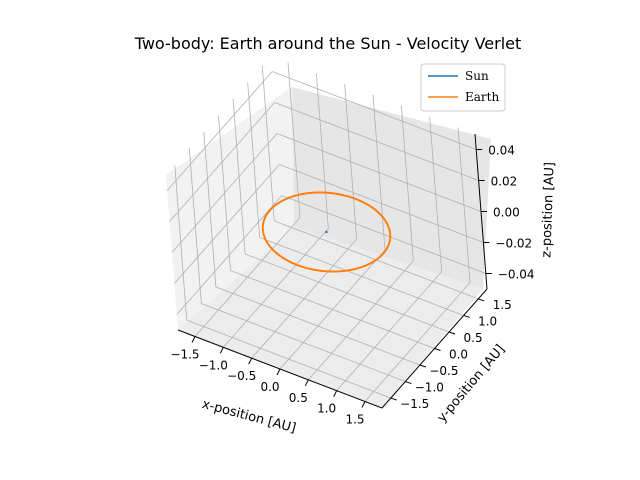  I want to click on series-earth-line, so click(326, 232).